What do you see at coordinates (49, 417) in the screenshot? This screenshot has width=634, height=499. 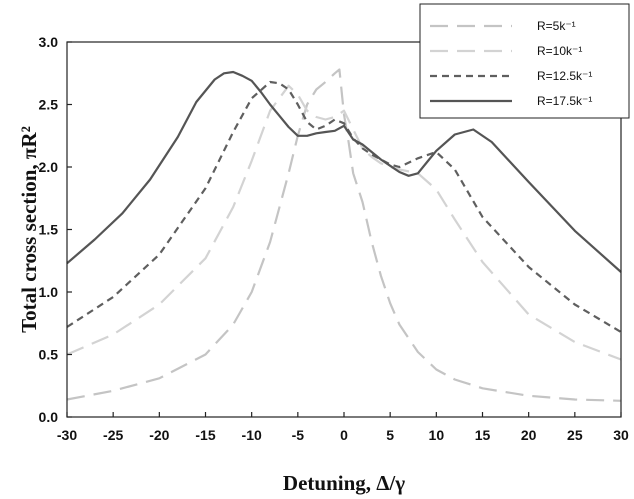 I see `y-tick-label: 0.0` at bounding box center [49, 417].